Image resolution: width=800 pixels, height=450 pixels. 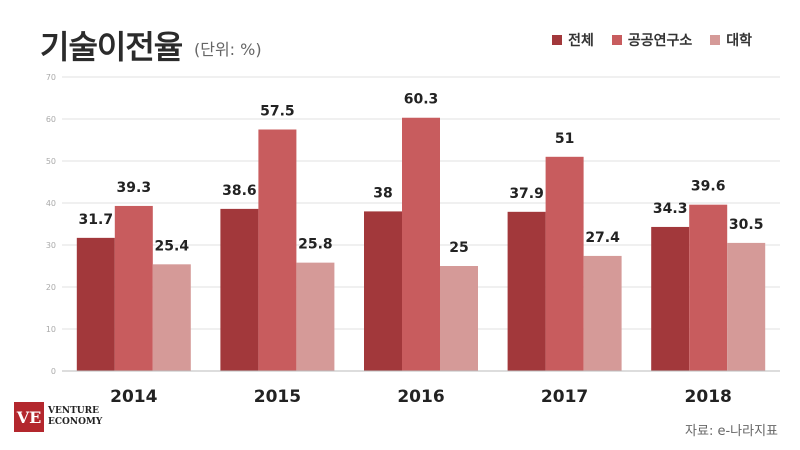 What do you see at coordinates (133, 397) in the screenshot?
I see `x-tick-label: 2014` at bounding box center [133, 397].